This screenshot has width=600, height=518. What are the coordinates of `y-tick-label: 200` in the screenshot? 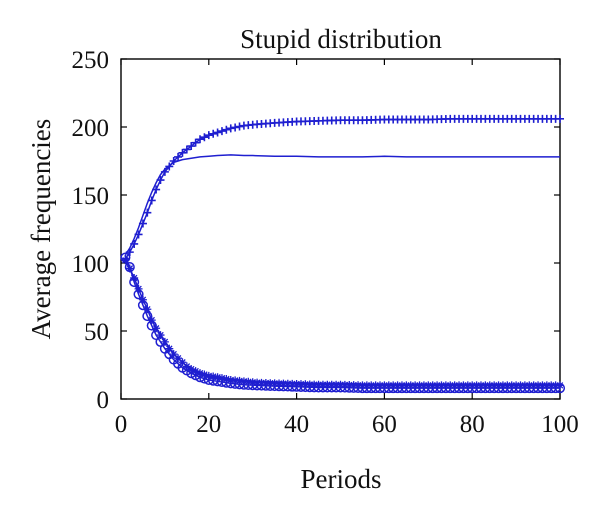 It's located at (91, 128).